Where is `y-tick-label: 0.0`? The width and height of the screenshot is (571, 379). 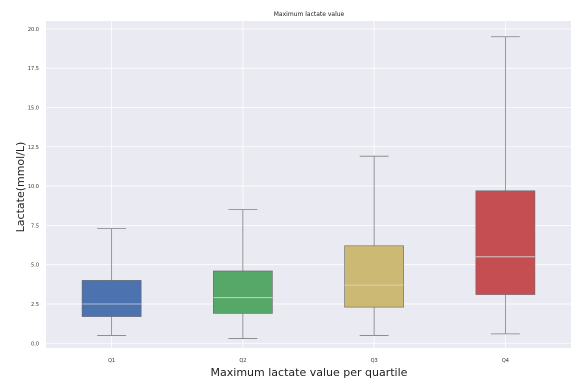
y-tick-label: 0.0 is located at coordinates (35, 344).